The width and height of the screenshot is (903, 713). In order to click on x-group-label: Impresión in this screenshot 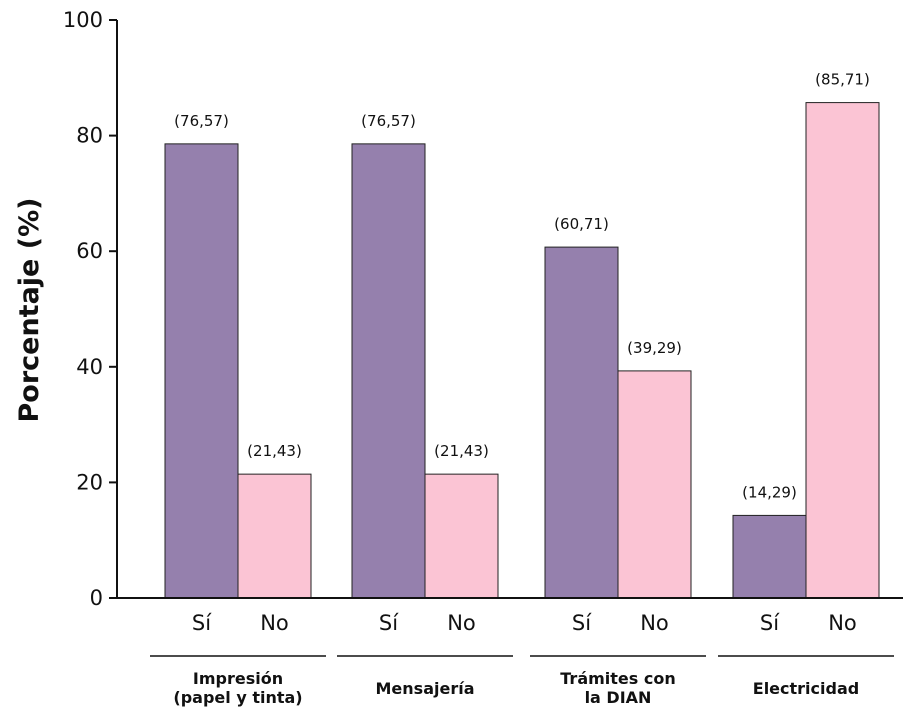, I will do `click(238, 678)`.